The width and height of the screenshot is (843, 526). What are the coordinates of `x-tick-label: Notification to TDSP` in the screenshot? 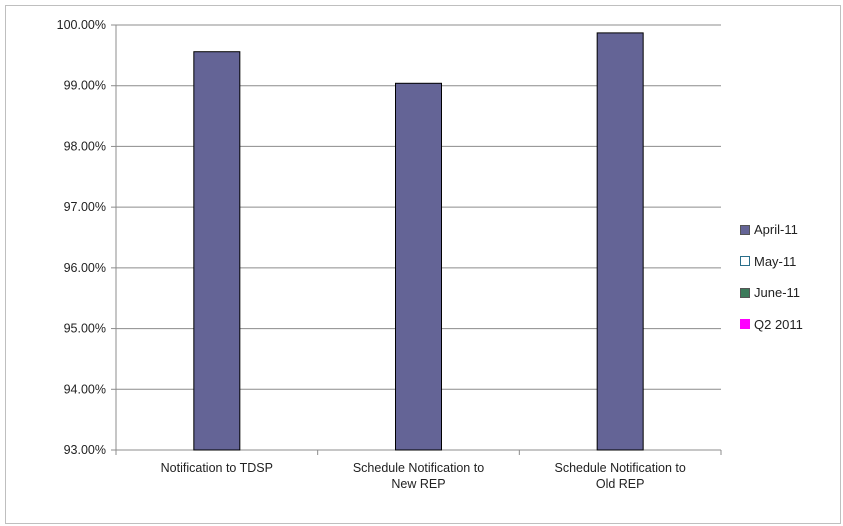 It's located at (217, 468).